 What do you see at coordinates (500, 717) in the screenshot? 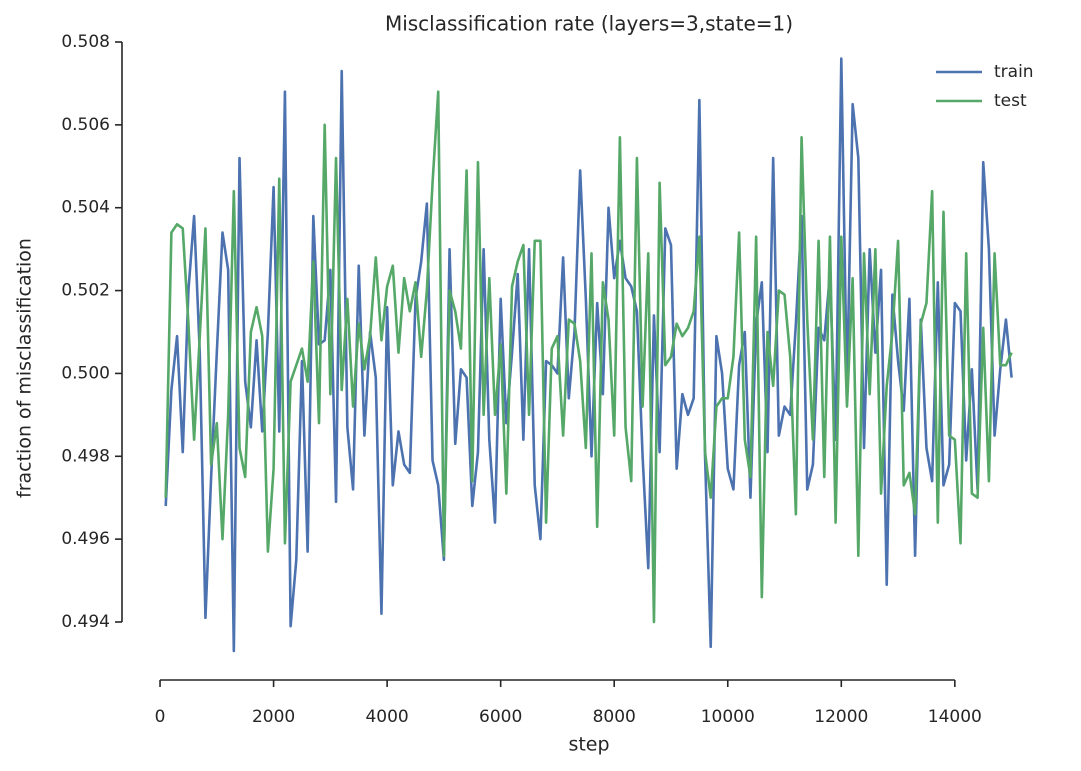
I see `x-tick-label: 6000` at bounding box center [500, 717].